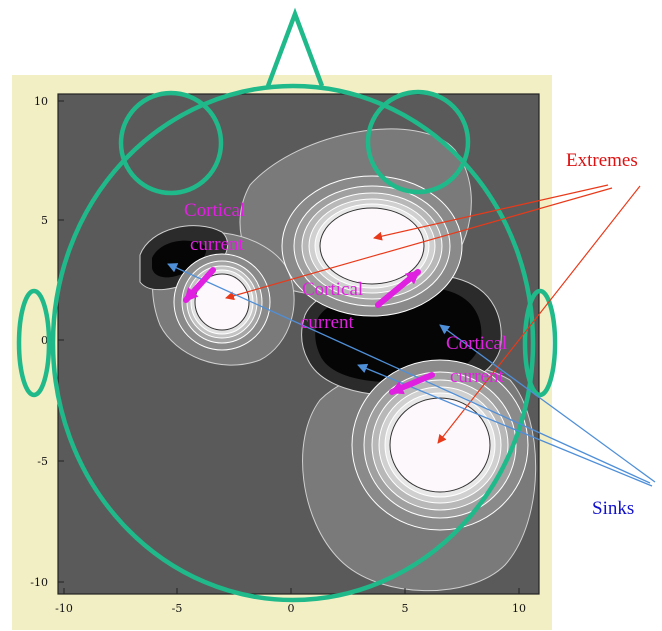 The height and width of the screenshot is (631, 662). Describe the element at coordinates (177, 608) in the screenshot. I see `x-tick-label: -5` at that location.